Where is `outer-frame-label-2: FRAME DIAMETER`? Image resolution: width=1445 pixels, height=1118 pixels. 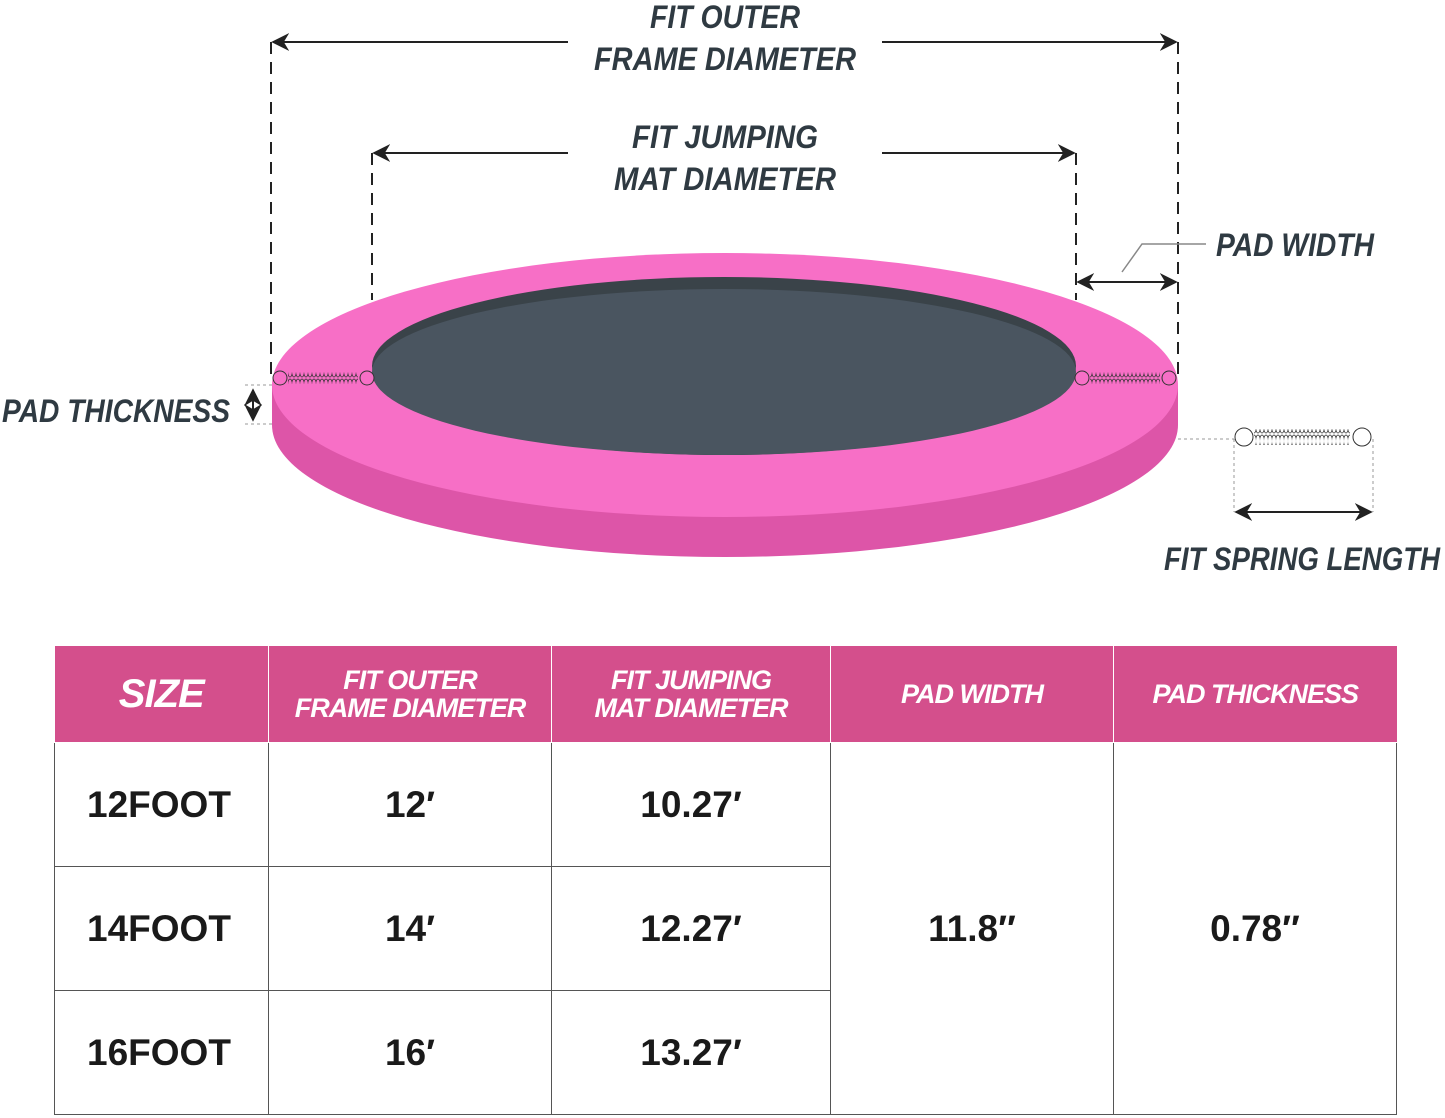 outer-frame-label-2: FRAME DIAMETER is located at coordinates (725, 59).